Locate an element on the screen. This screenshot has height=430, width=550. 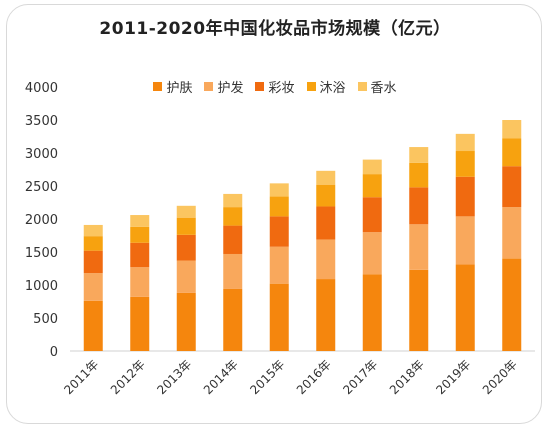
y-tick-label: 0 is located at coordinates (54, 352).